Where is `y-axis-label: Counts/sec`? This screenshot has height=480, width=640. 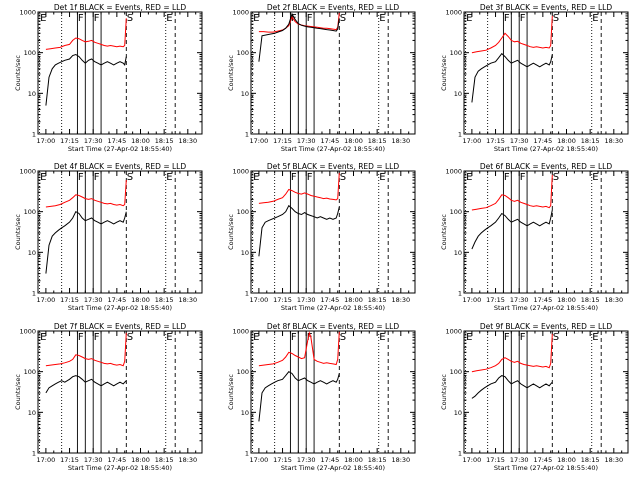 y-axis-label: Counts/sec is located at coordinates (231, 232).